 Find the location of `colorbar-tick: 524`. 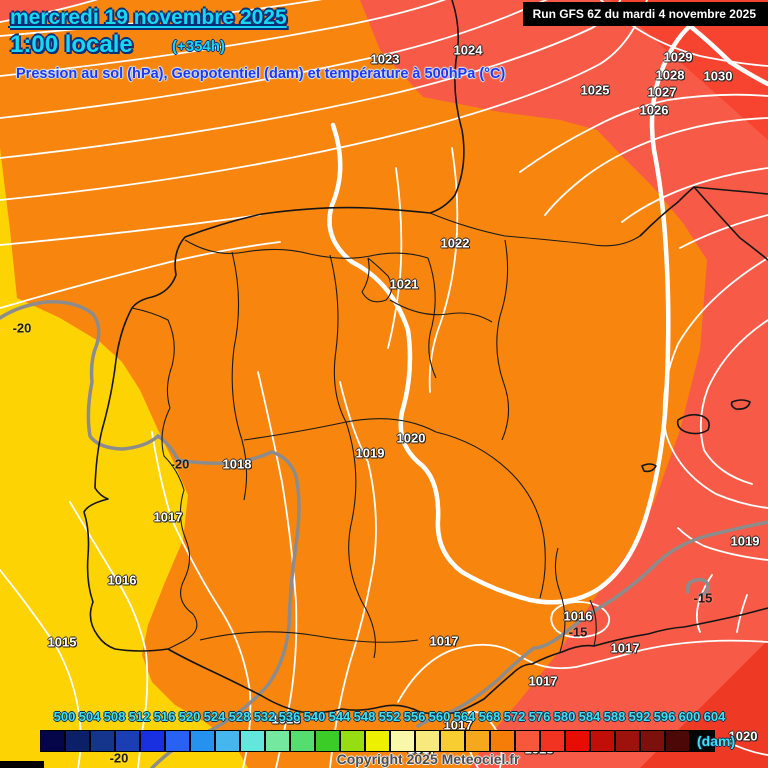

colorbar-tick: 524 is located at coordinates (214, 716).